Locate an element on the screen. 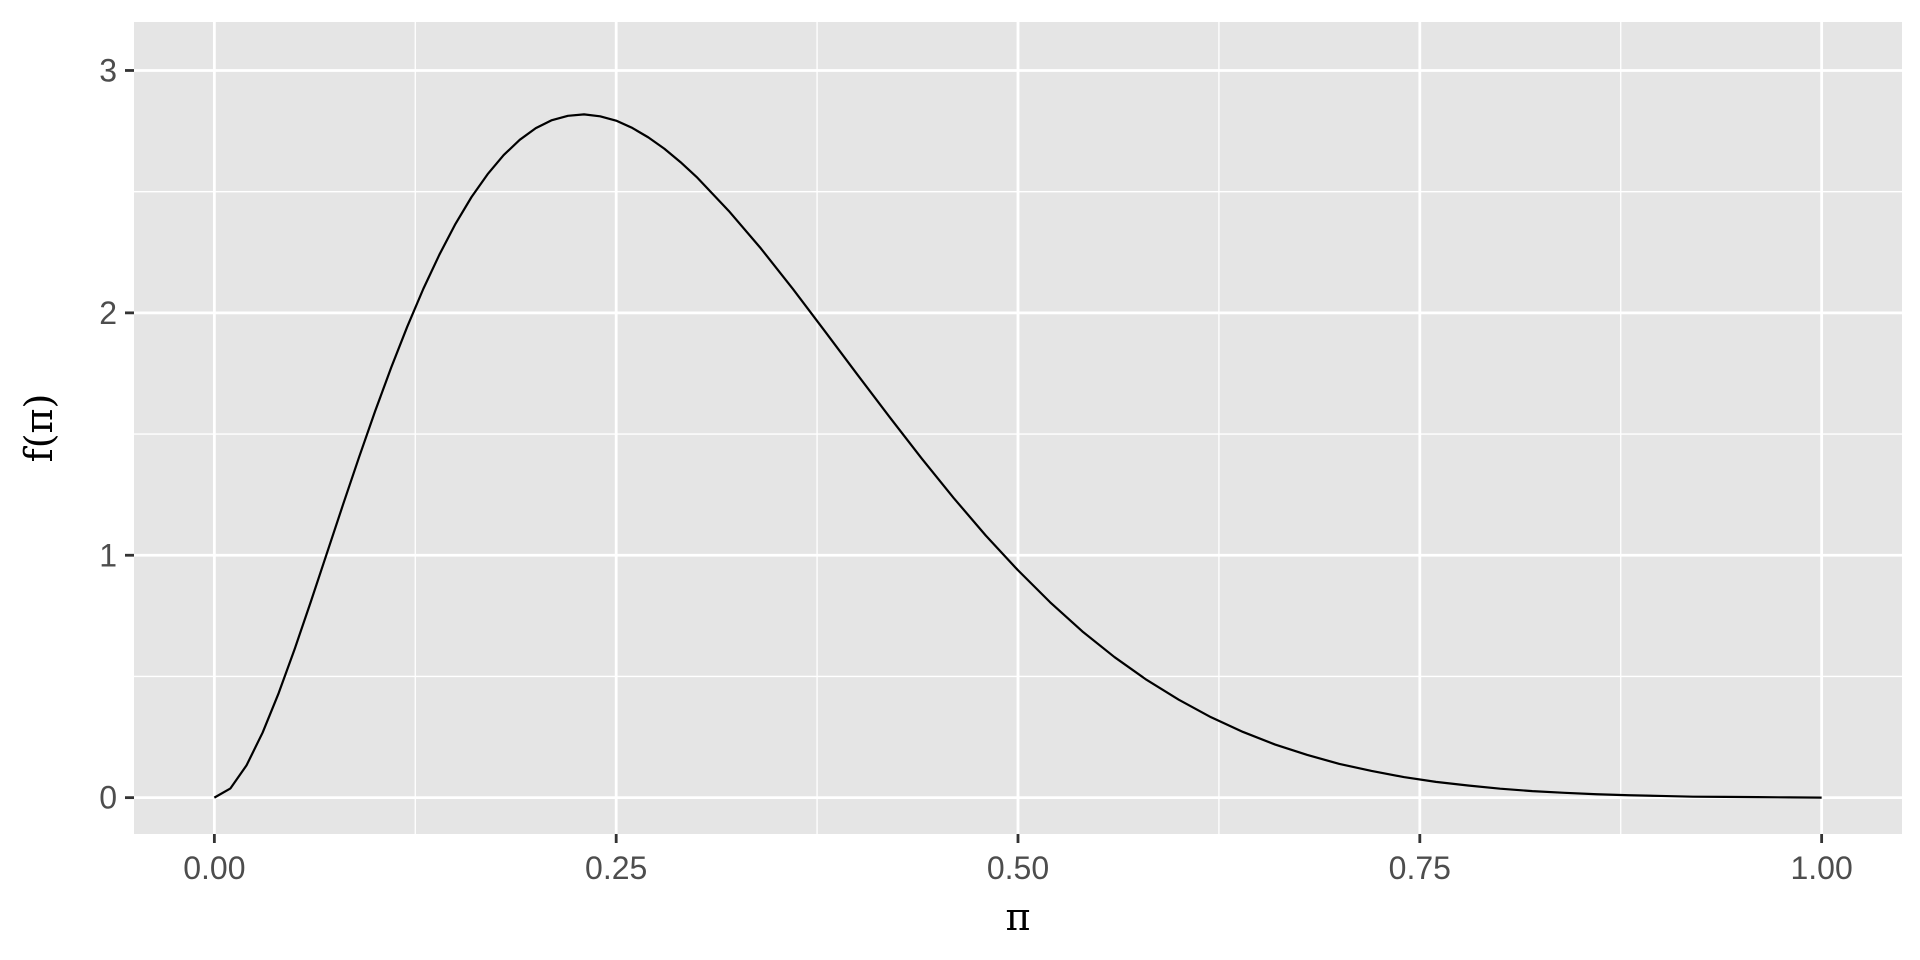  x-tick-label: 0.00 is located at coordinates (214, 868).